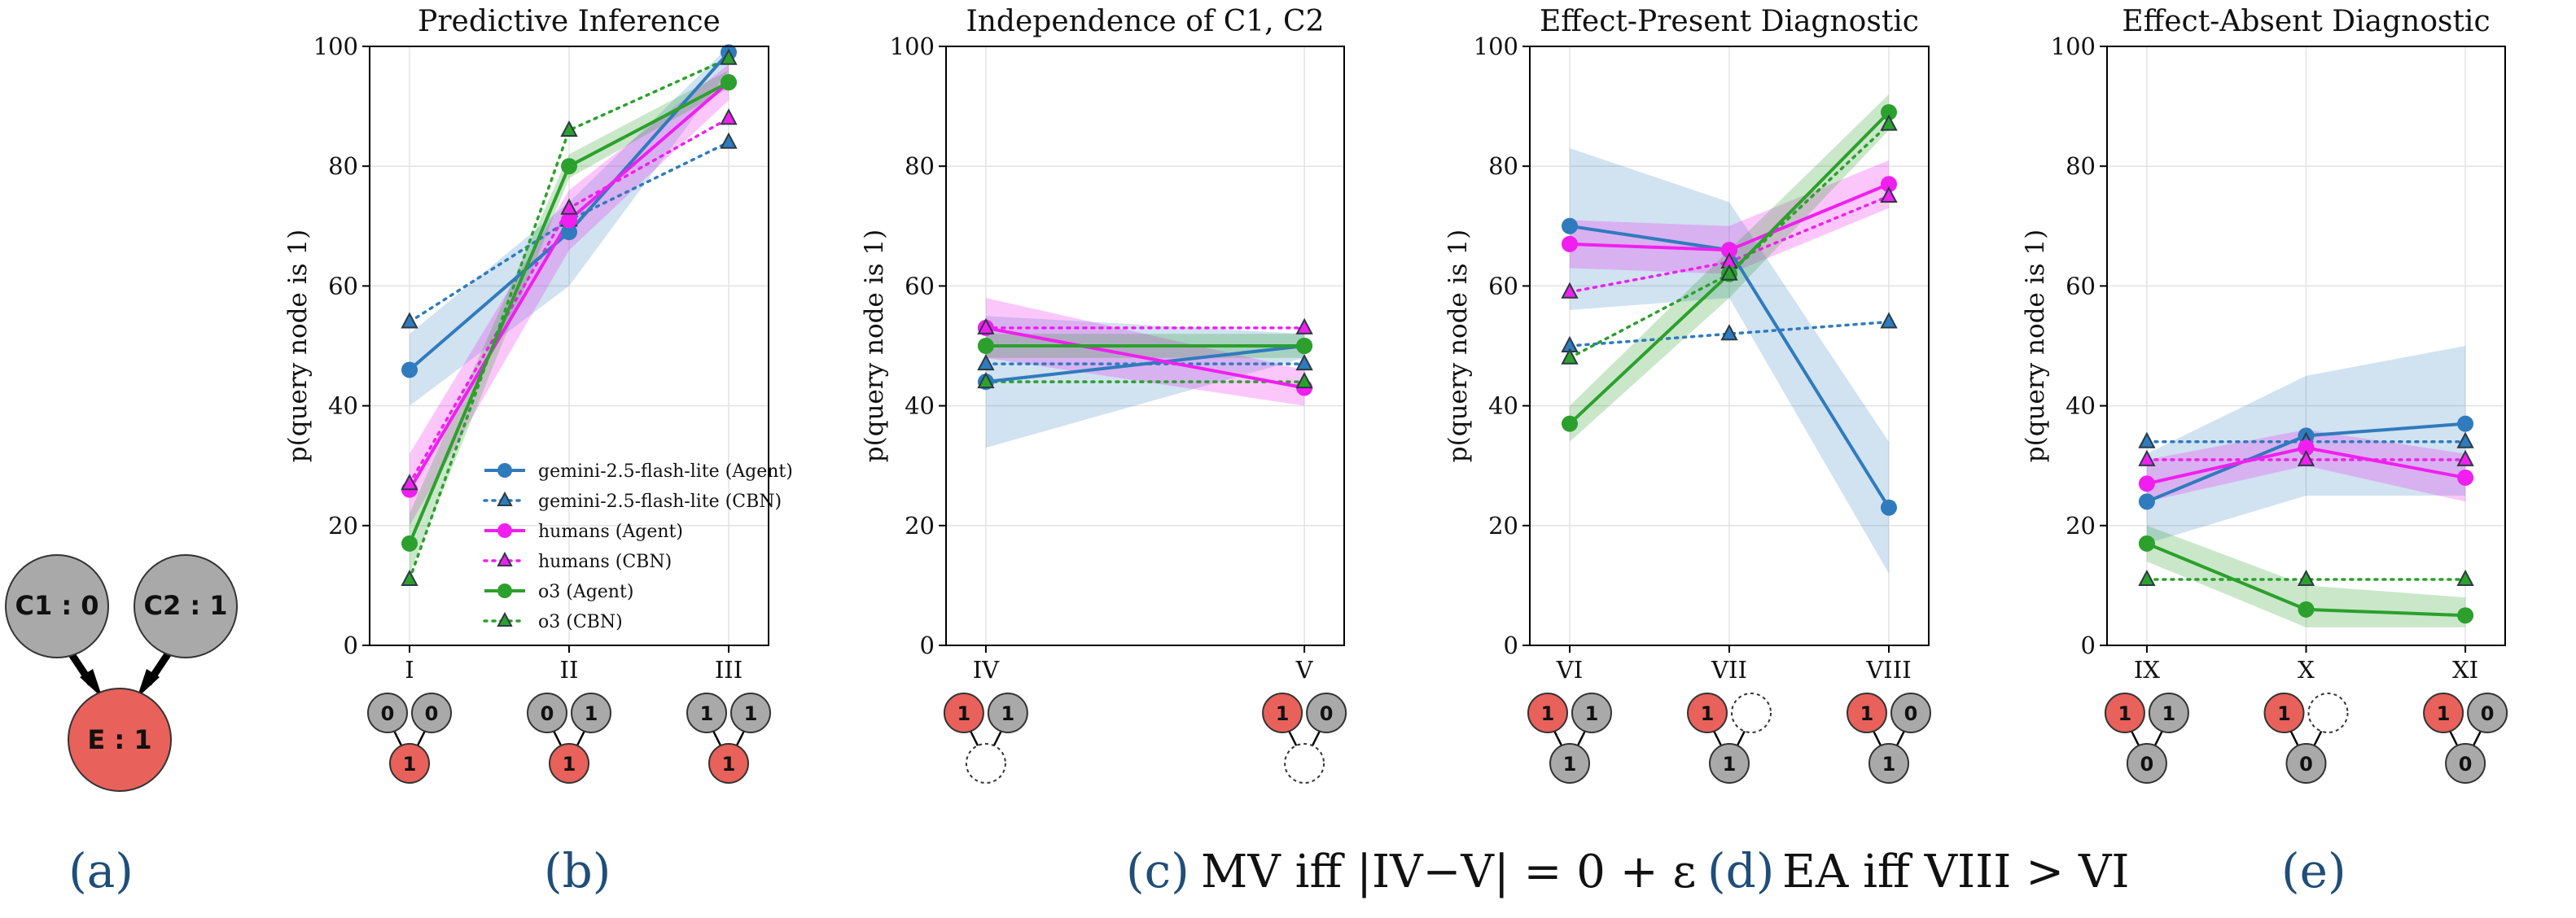  What do you see at coordinates (119, 739) in the screenshot?
I see `node-e-label: E : 1` at bounding box center [119, 739].